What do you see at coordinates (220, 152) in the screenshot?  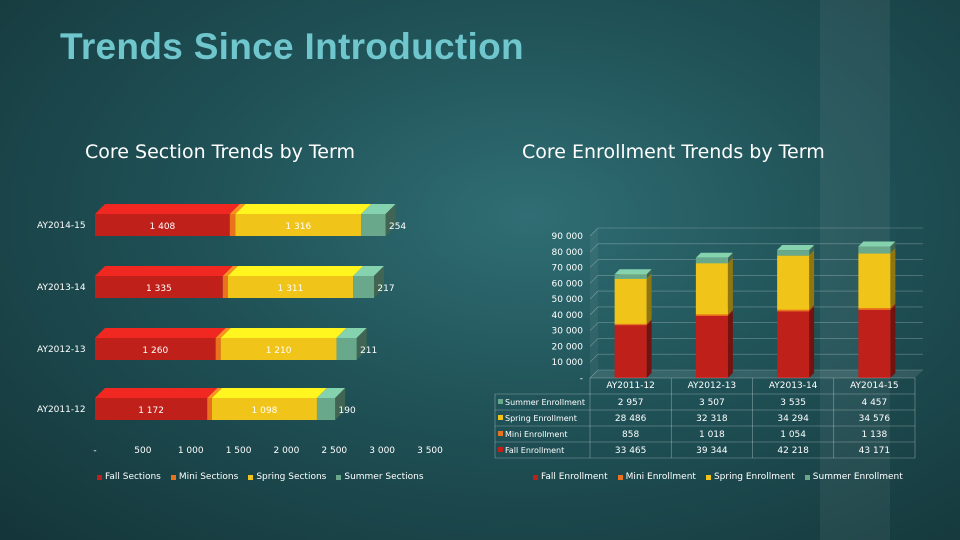 I see `section-chart-title: Core Section Trends by Term` at bounding box center [220, 152].